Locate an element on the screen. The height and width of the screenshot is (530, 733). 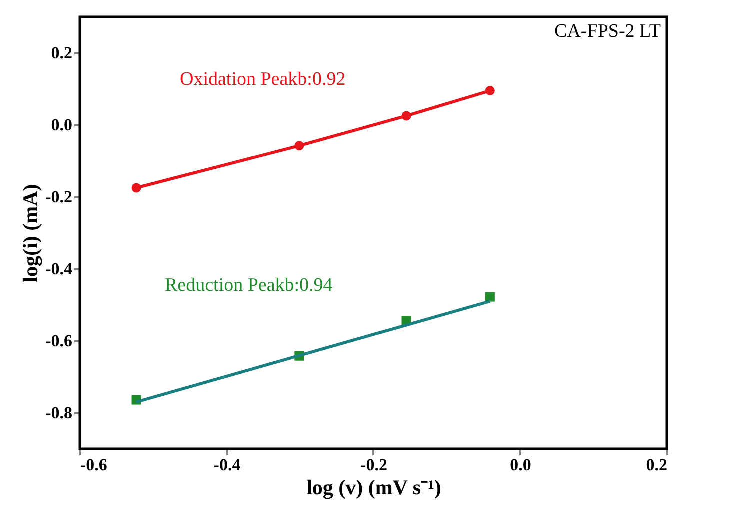
x-tick-label: 0.0 is located at coordinates (521, 465).